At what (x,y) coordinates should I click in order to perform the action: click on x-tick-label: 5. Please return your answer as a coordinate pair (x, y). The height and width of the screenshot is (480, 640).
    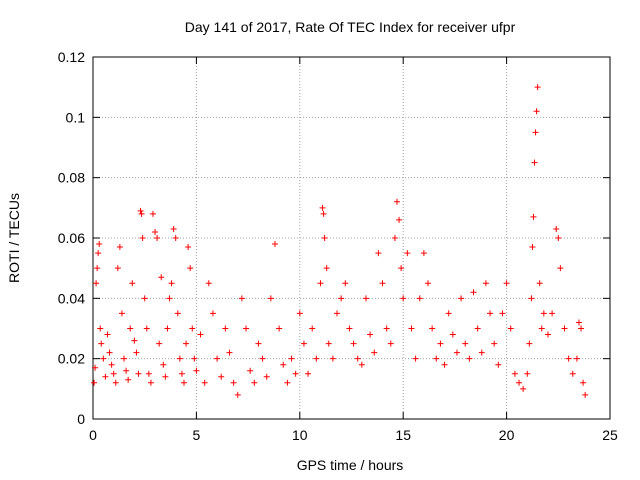
    Looking at the image, I should click on (197, 435).